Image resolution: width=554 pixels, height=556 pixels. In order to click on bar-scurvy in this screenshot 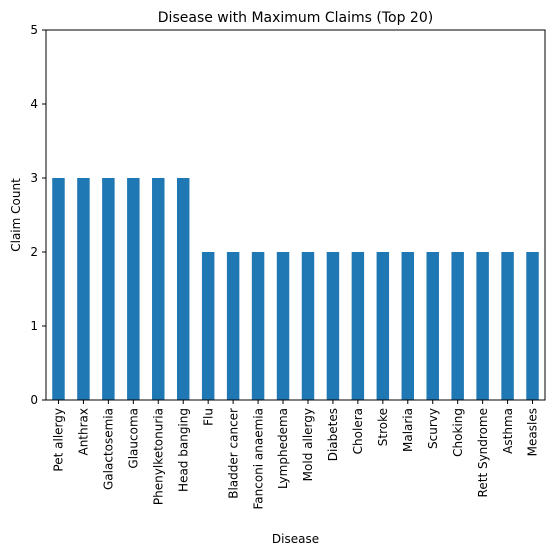, I will do `click(432, 326)`.